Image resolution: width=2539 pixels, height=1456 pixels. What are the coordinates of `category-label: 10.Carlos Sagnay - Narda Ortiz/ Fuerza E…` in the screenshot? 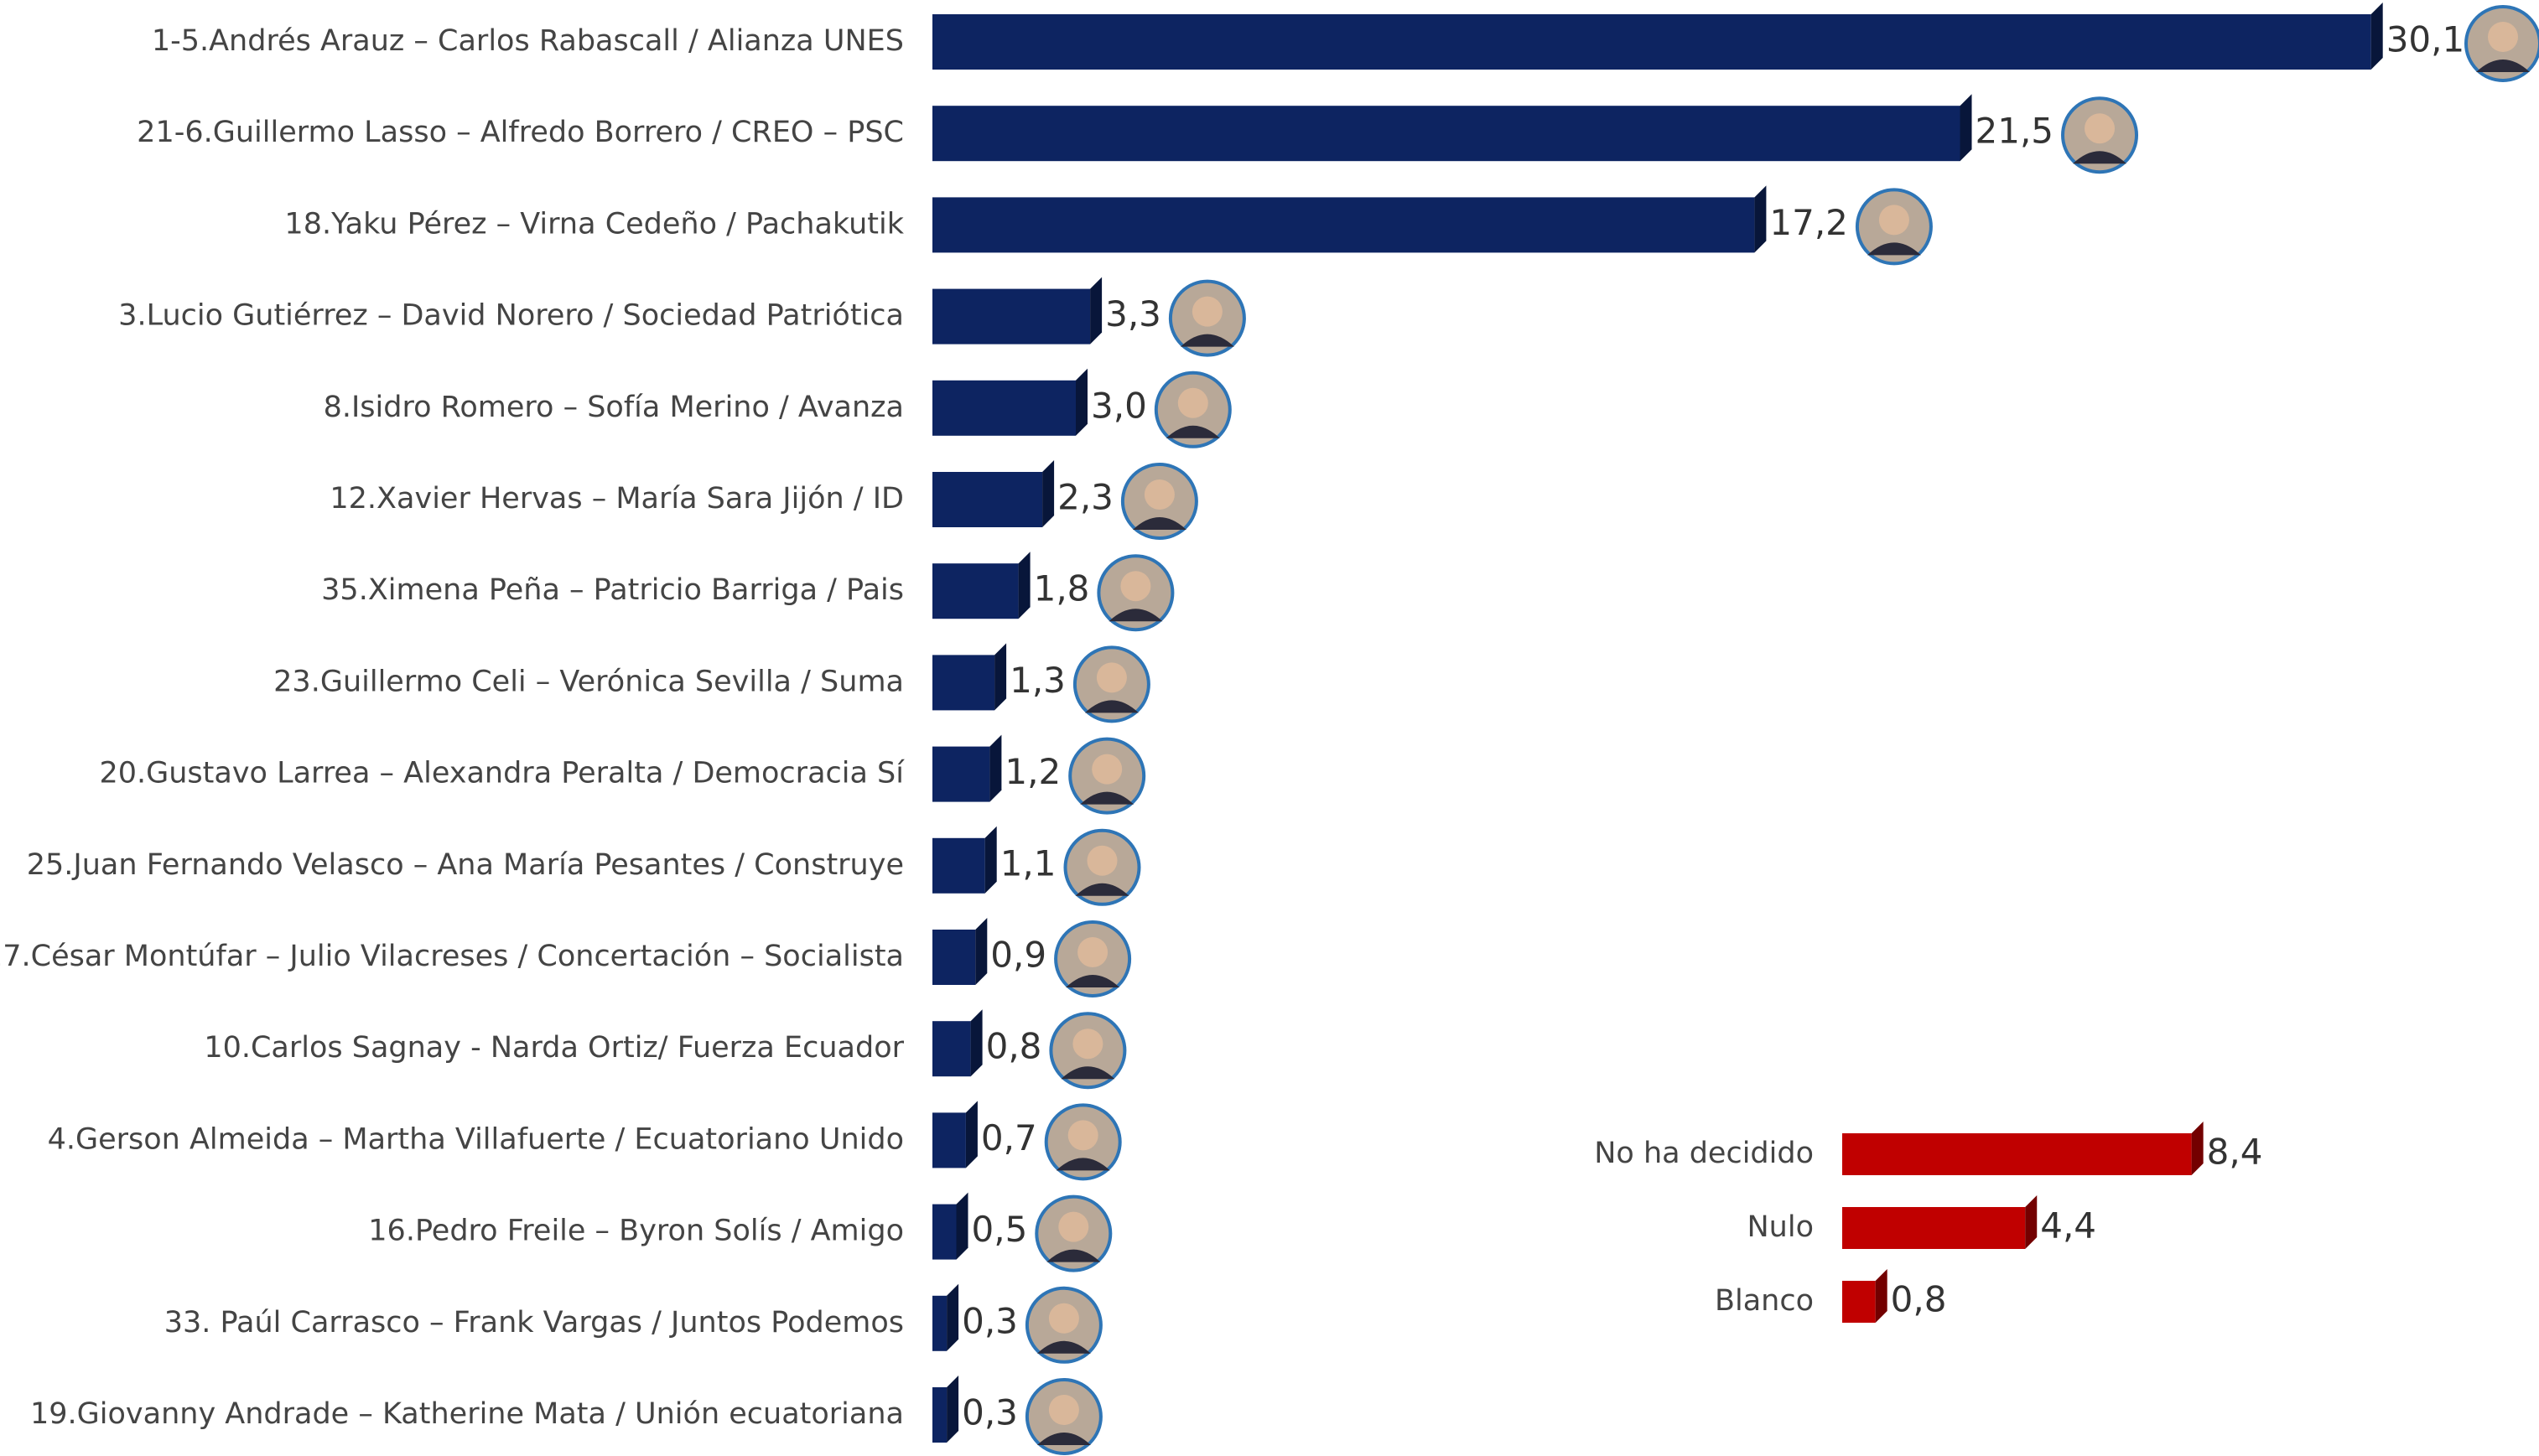 It's located at (554, 1048).